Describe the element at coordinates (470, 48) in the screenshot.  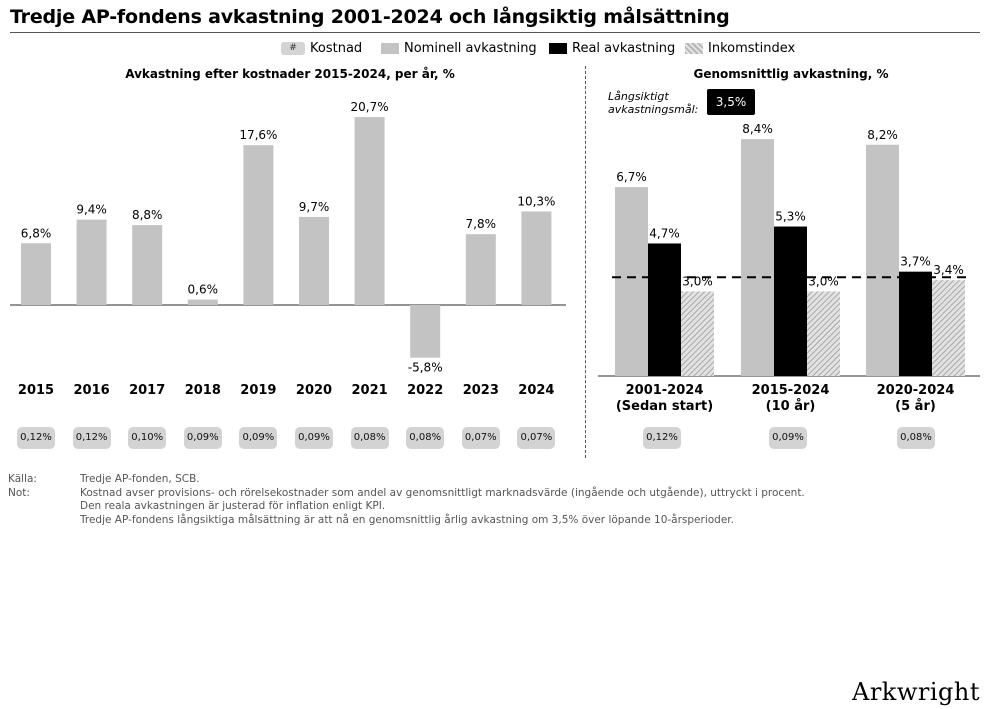
I see `legend-label-nominal: Nominell avkastning` at that location.